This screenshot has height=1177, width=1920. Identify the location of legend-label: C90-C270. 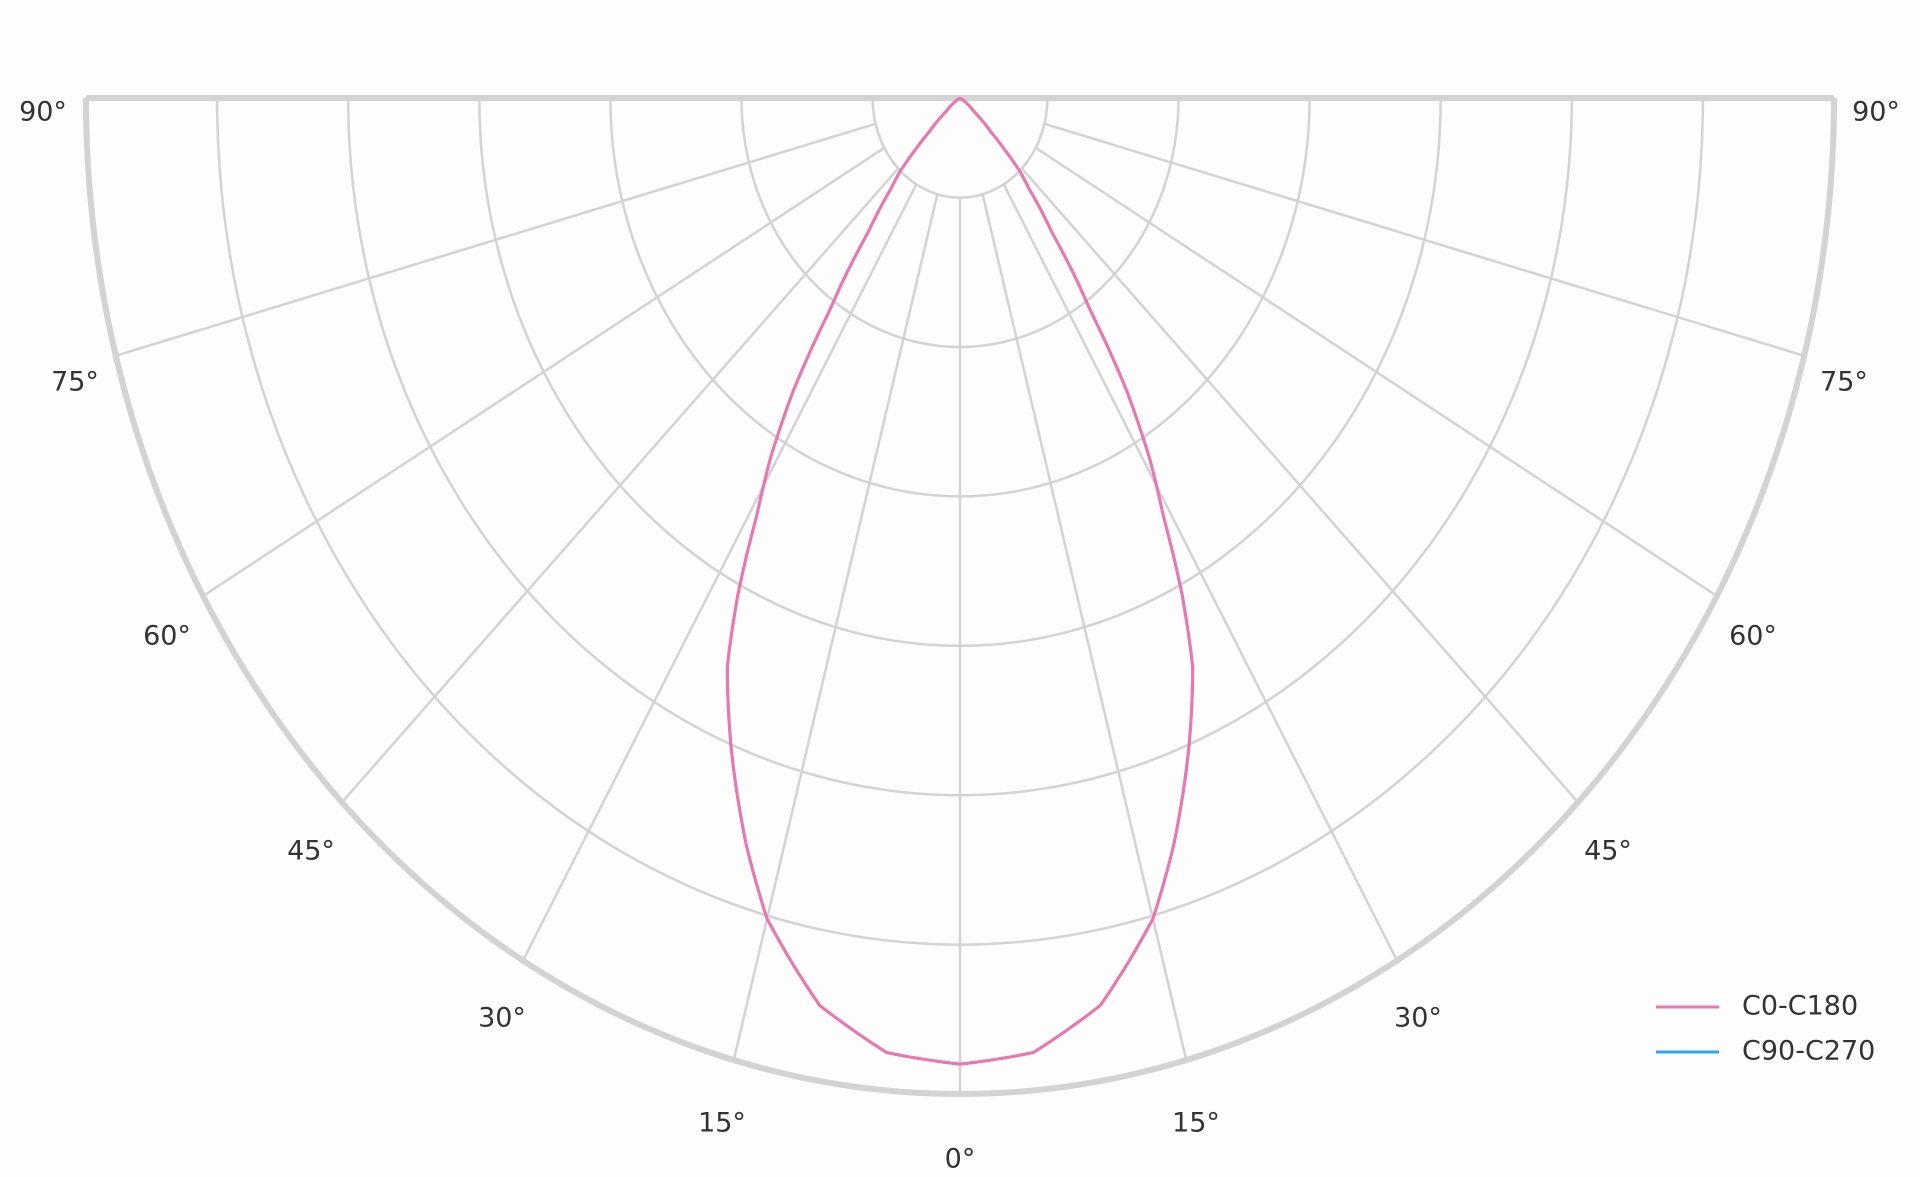
(1808, 1051).